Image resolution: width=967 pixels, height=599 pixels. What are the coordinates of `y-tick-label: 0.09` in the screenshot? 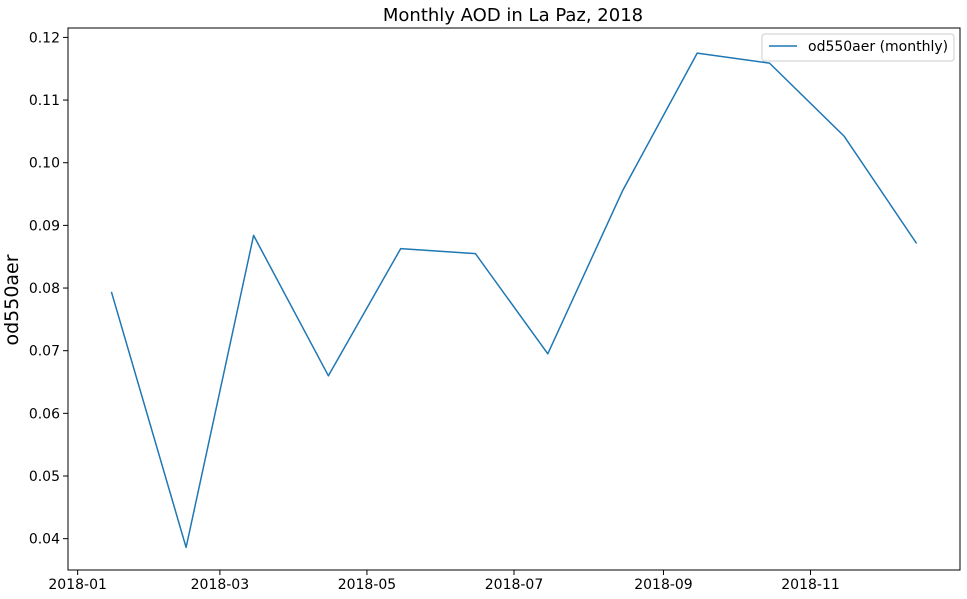 It's located at (44, 226).